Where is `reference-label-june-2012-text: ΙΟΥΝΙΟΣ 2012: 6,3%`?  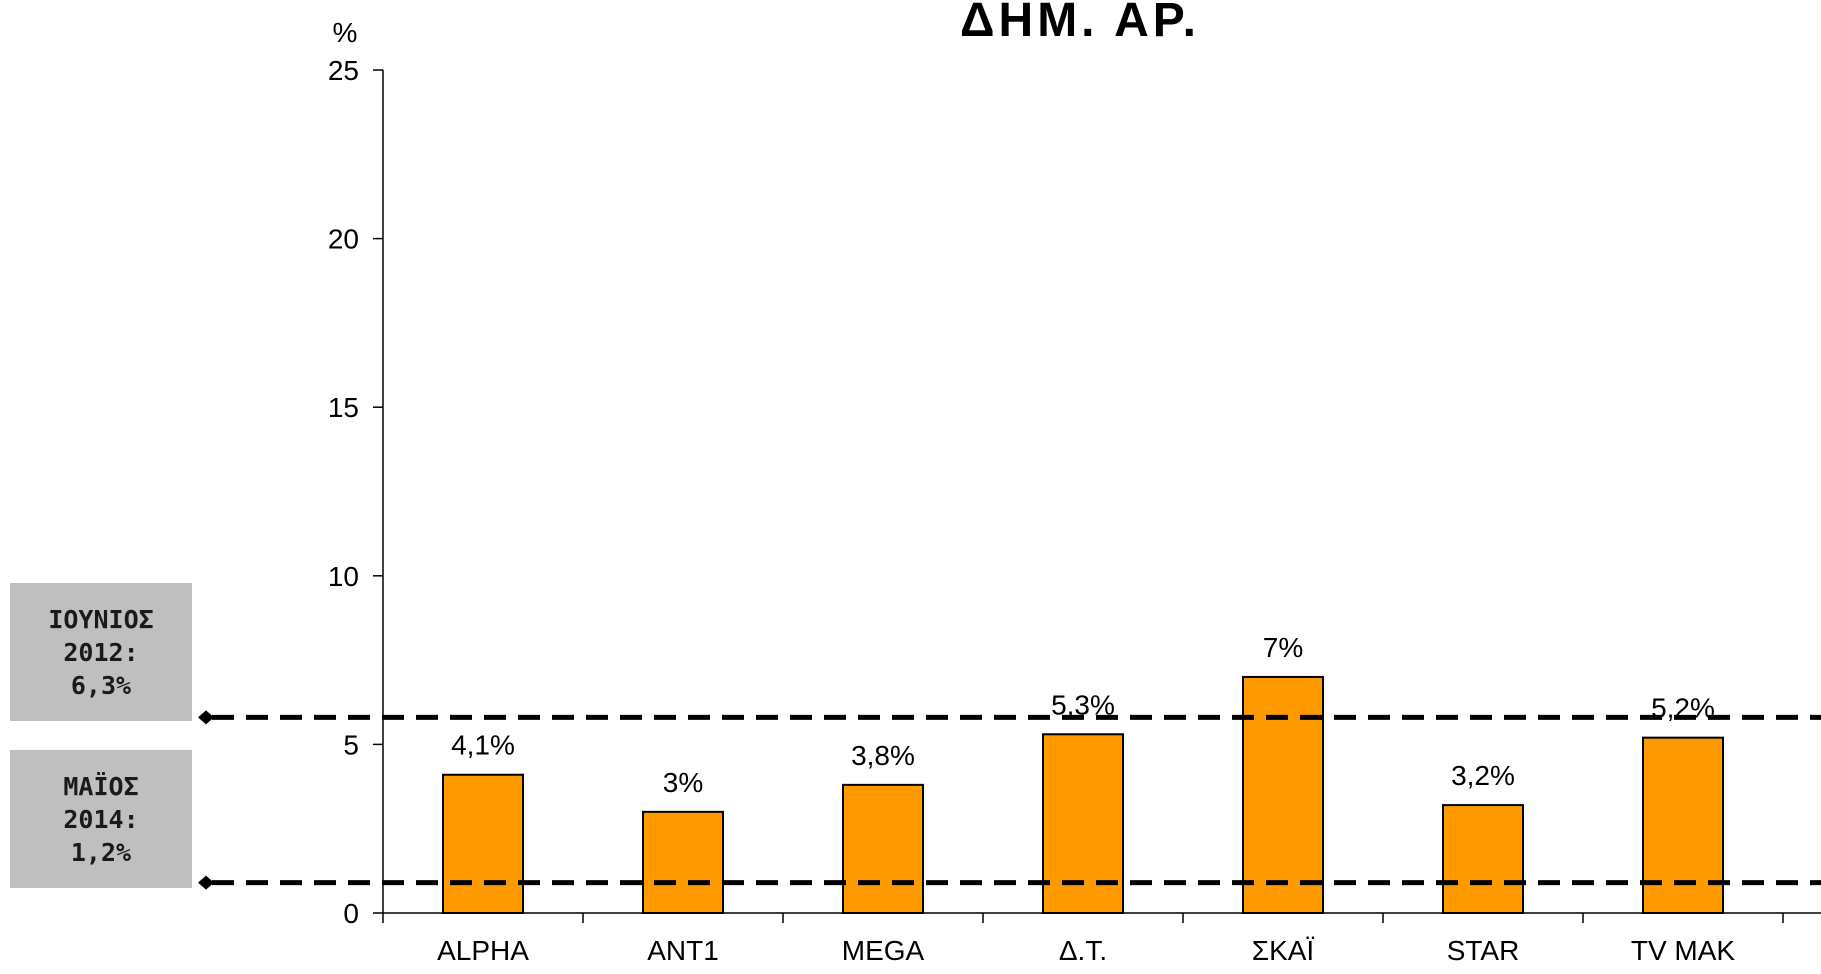
reference-label-june-2012-text: ΙΟΥΝΙΟΣ 2012: 6,3% is located at coordinates (101, 652).